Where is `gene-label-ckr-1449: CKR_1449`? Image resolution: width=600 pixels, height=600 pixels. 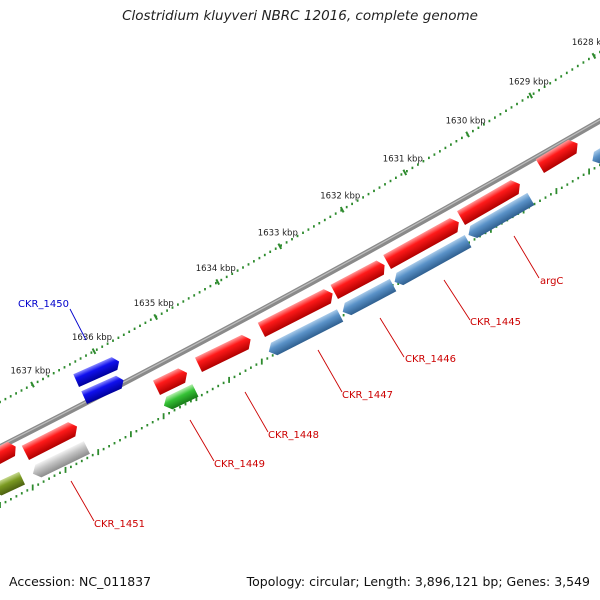 gene-label-ckr-1449: CKR_1449 is located at coordinates (239, 464).